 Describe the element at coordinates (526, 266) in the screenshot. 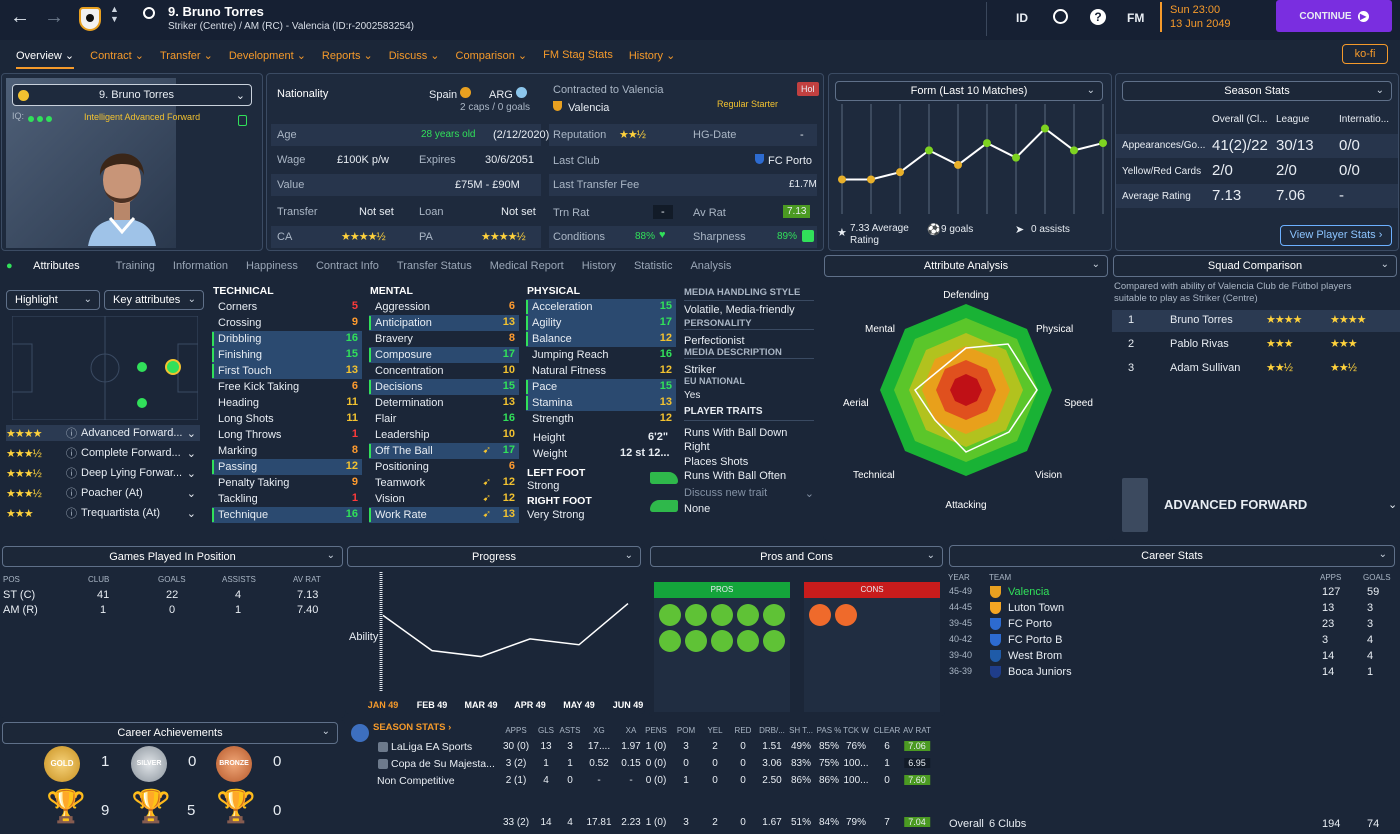

I see `tab-medical-report: Medical Report` at that location.